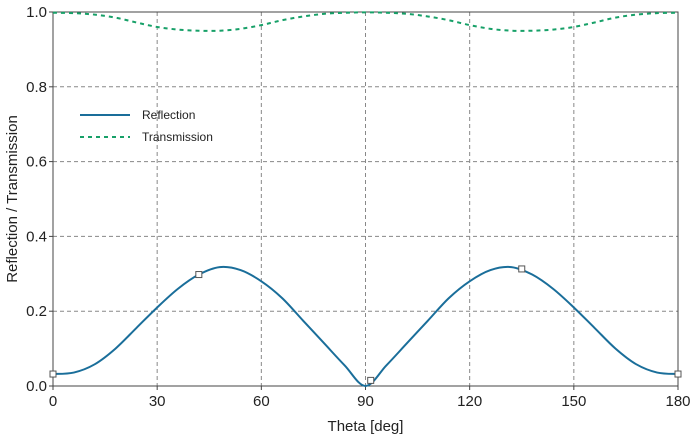  I want to click on x-tick-label: 60, so click(261, 401).